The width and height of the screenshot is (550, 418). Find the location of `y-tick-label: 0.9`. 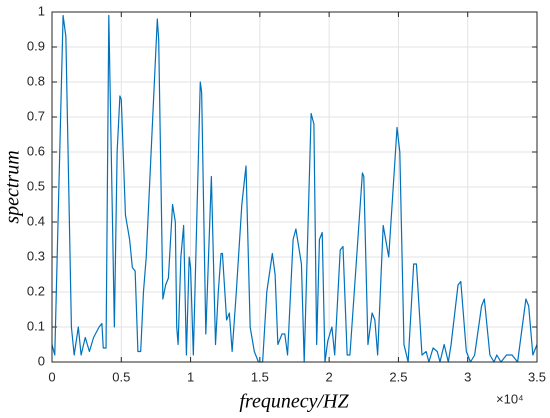

y-tick-label: 0.9 is located at coordinates (36, 45).